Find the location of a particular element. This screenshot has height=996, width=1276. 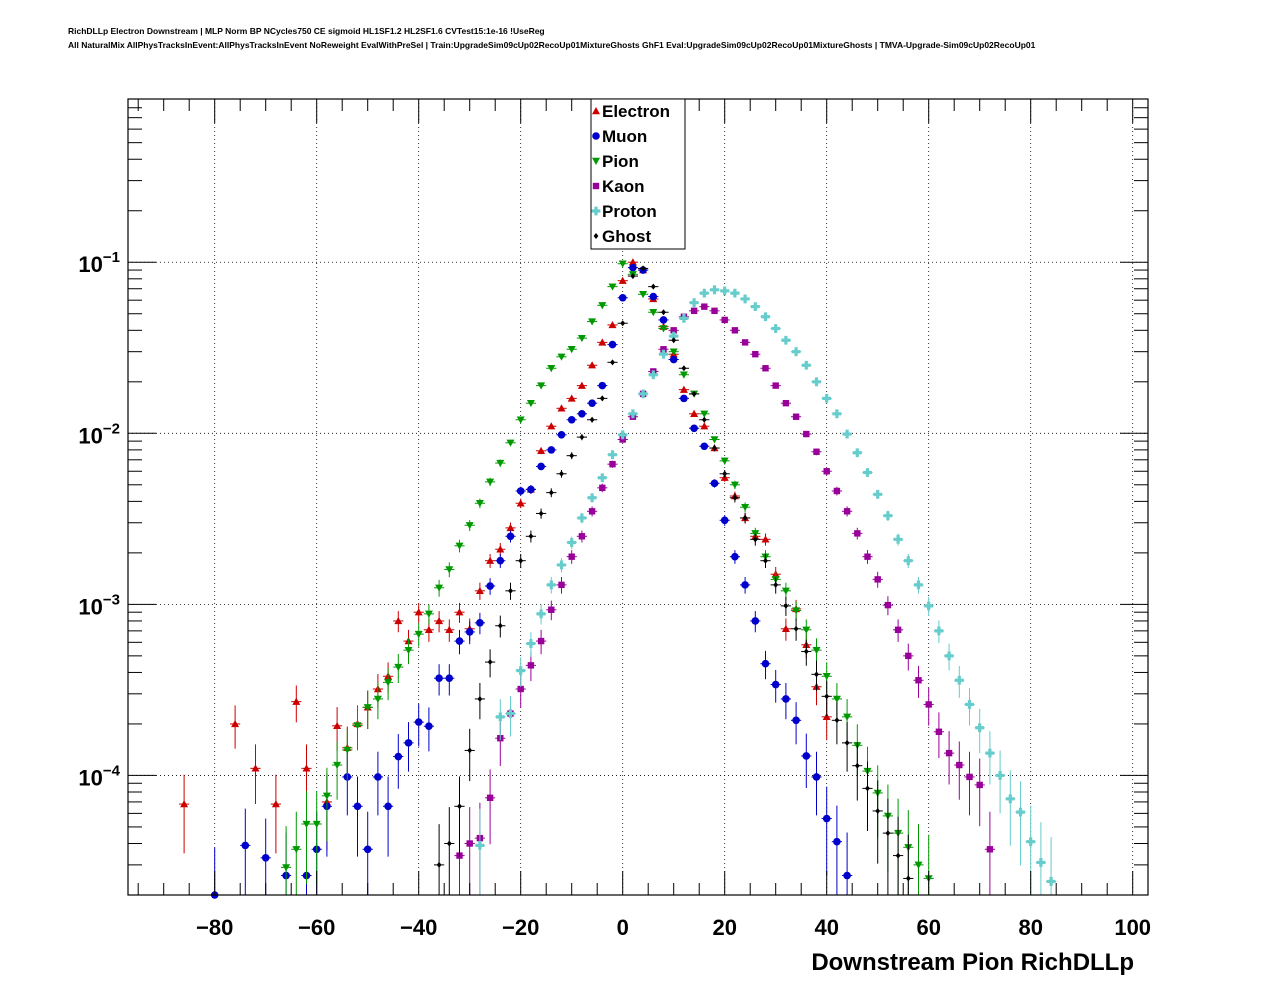

x-tick-label: −40 is located at coordinates (418, 927).